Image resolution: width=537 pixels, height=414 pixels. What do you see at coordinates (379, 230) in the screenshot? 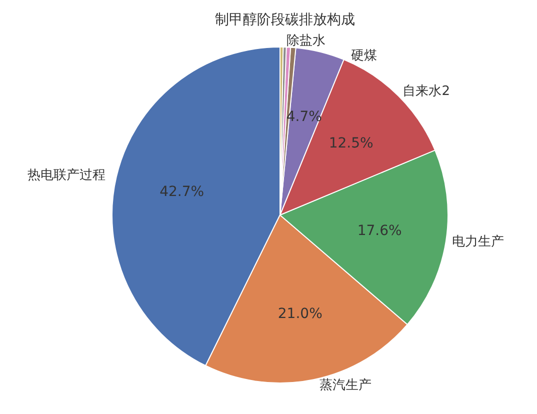
I see `data-label: 17.6%` at bounding box center [379, 230].